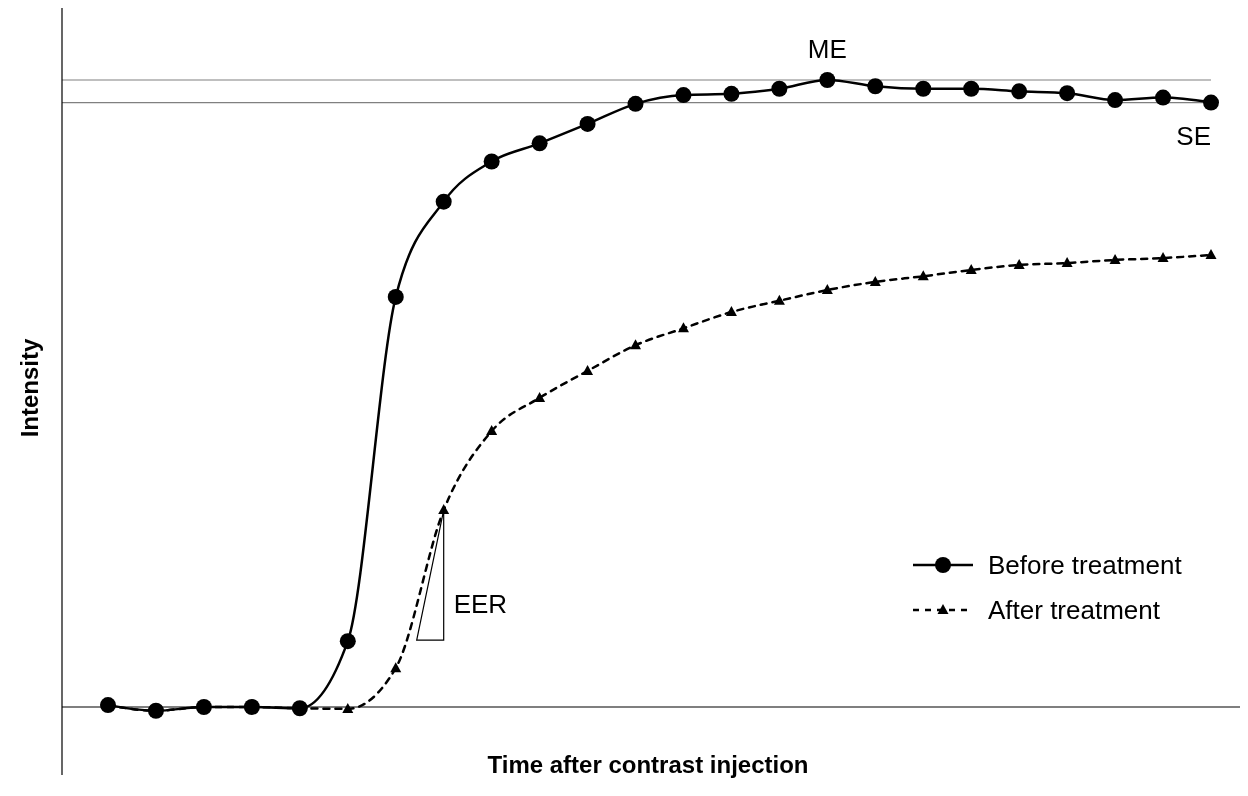  I want to click on x-axis-title: Time after contrast injection, so click(648, 764).